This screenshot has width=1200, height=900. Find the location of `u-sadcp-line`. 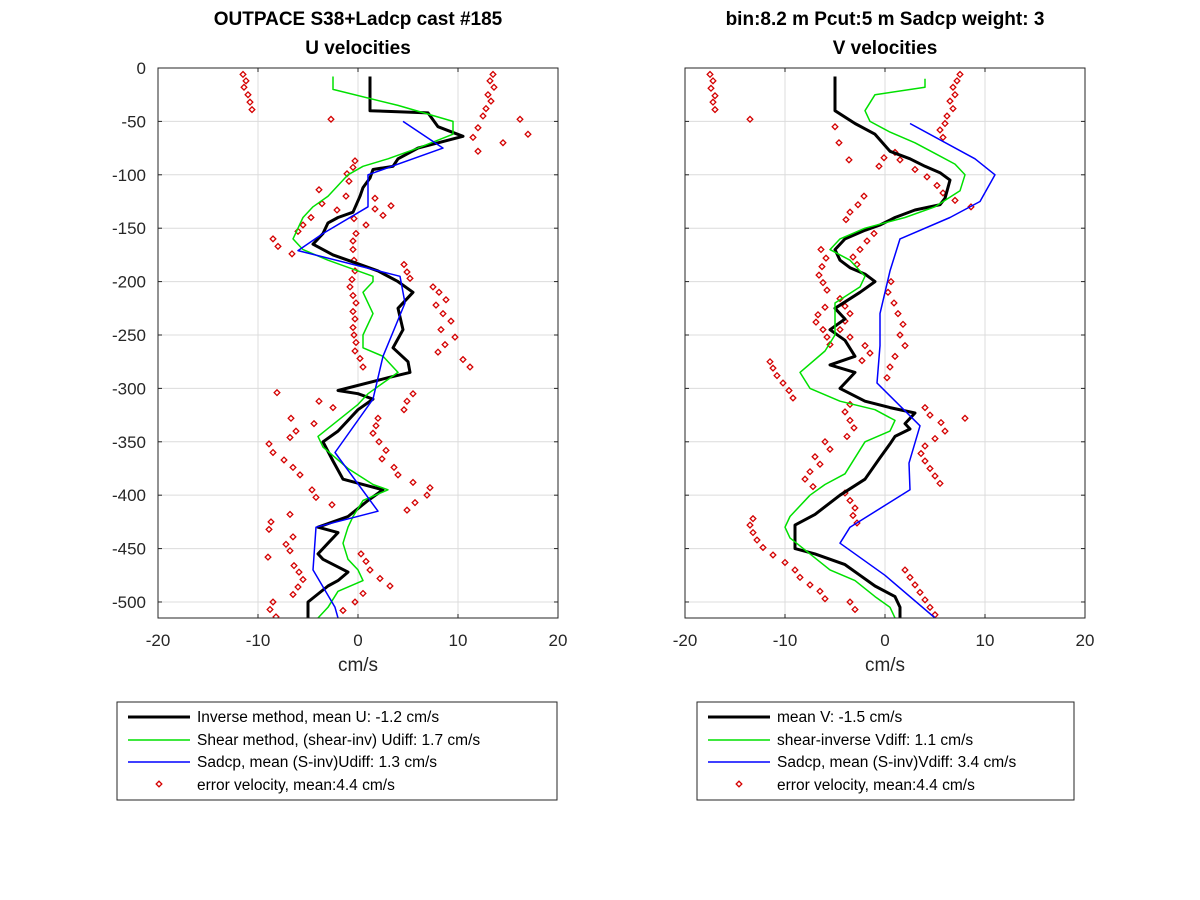

u-sadcp-line is located at coordinates (370, 369).